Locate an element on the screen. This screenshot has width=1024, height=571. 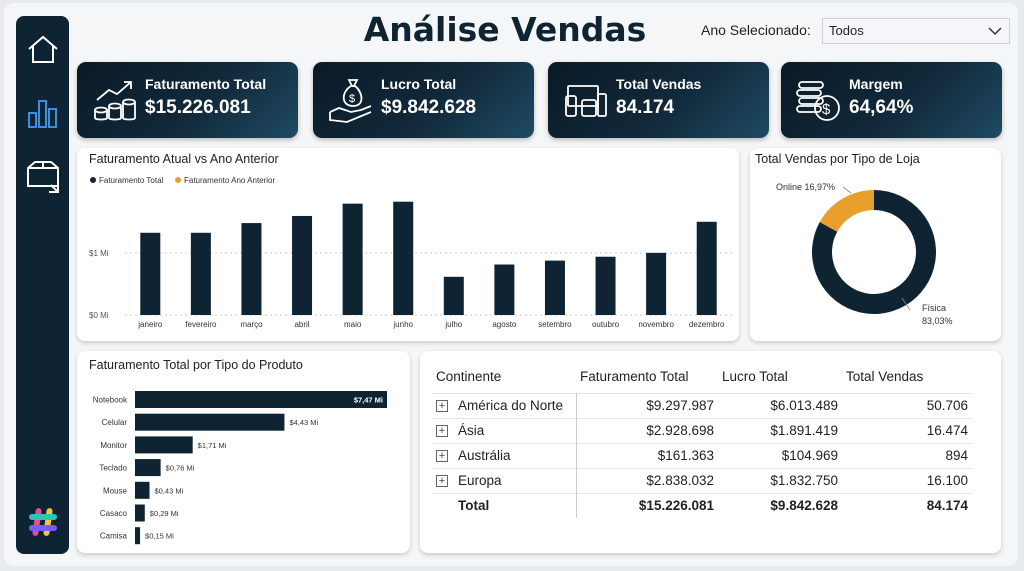
table-row: + Europa $2.838.032 $1.832.750 16.100 is located at coordinates (702, 480).